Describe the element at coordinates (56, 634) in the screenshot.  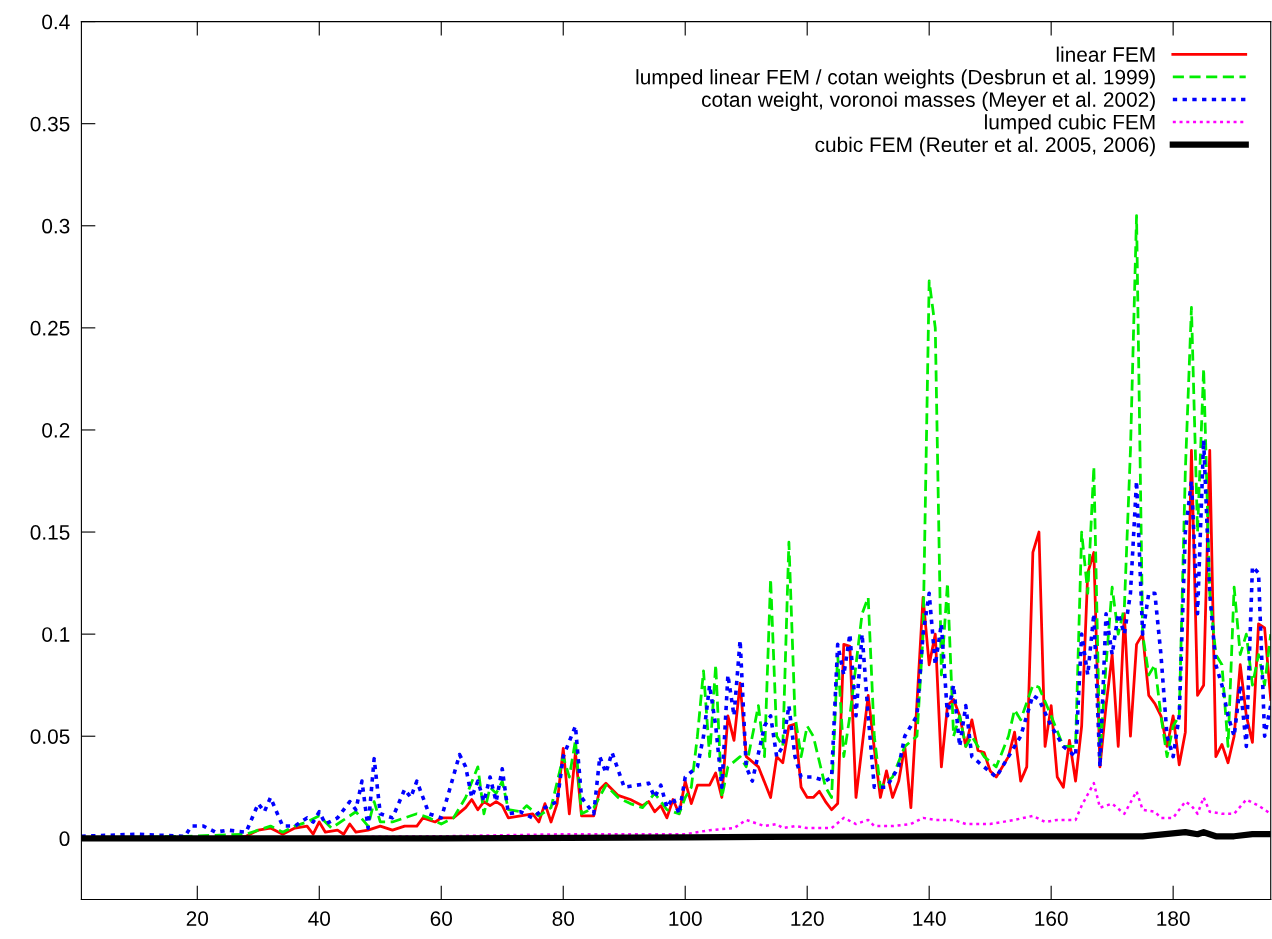
I see `y-tick-label: 0.1` at that location.